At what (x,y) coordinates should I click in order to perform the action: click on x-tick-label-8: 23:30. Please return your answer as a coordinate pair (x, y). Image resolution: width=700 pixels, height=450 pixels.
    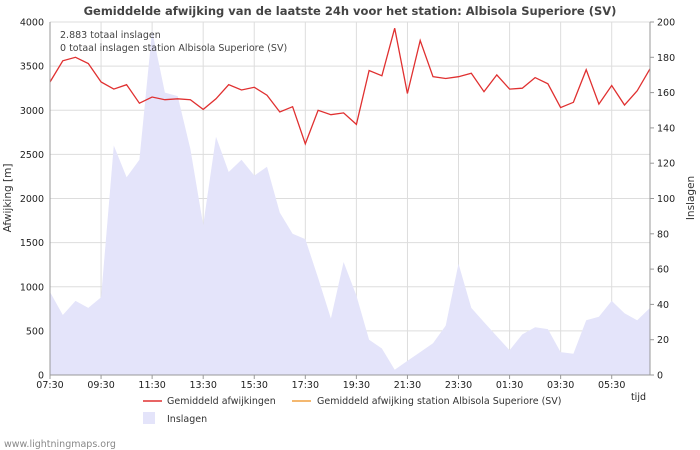
    Looking at the image, I should click on (458, 385).